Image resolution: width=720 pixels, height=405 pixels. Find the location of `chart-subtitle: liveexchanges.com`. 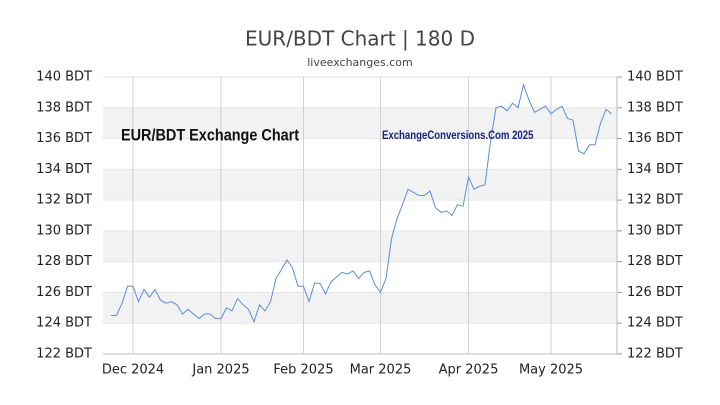

chart-subtitle: liveexchanges.com is located at coordinates (359, 62).